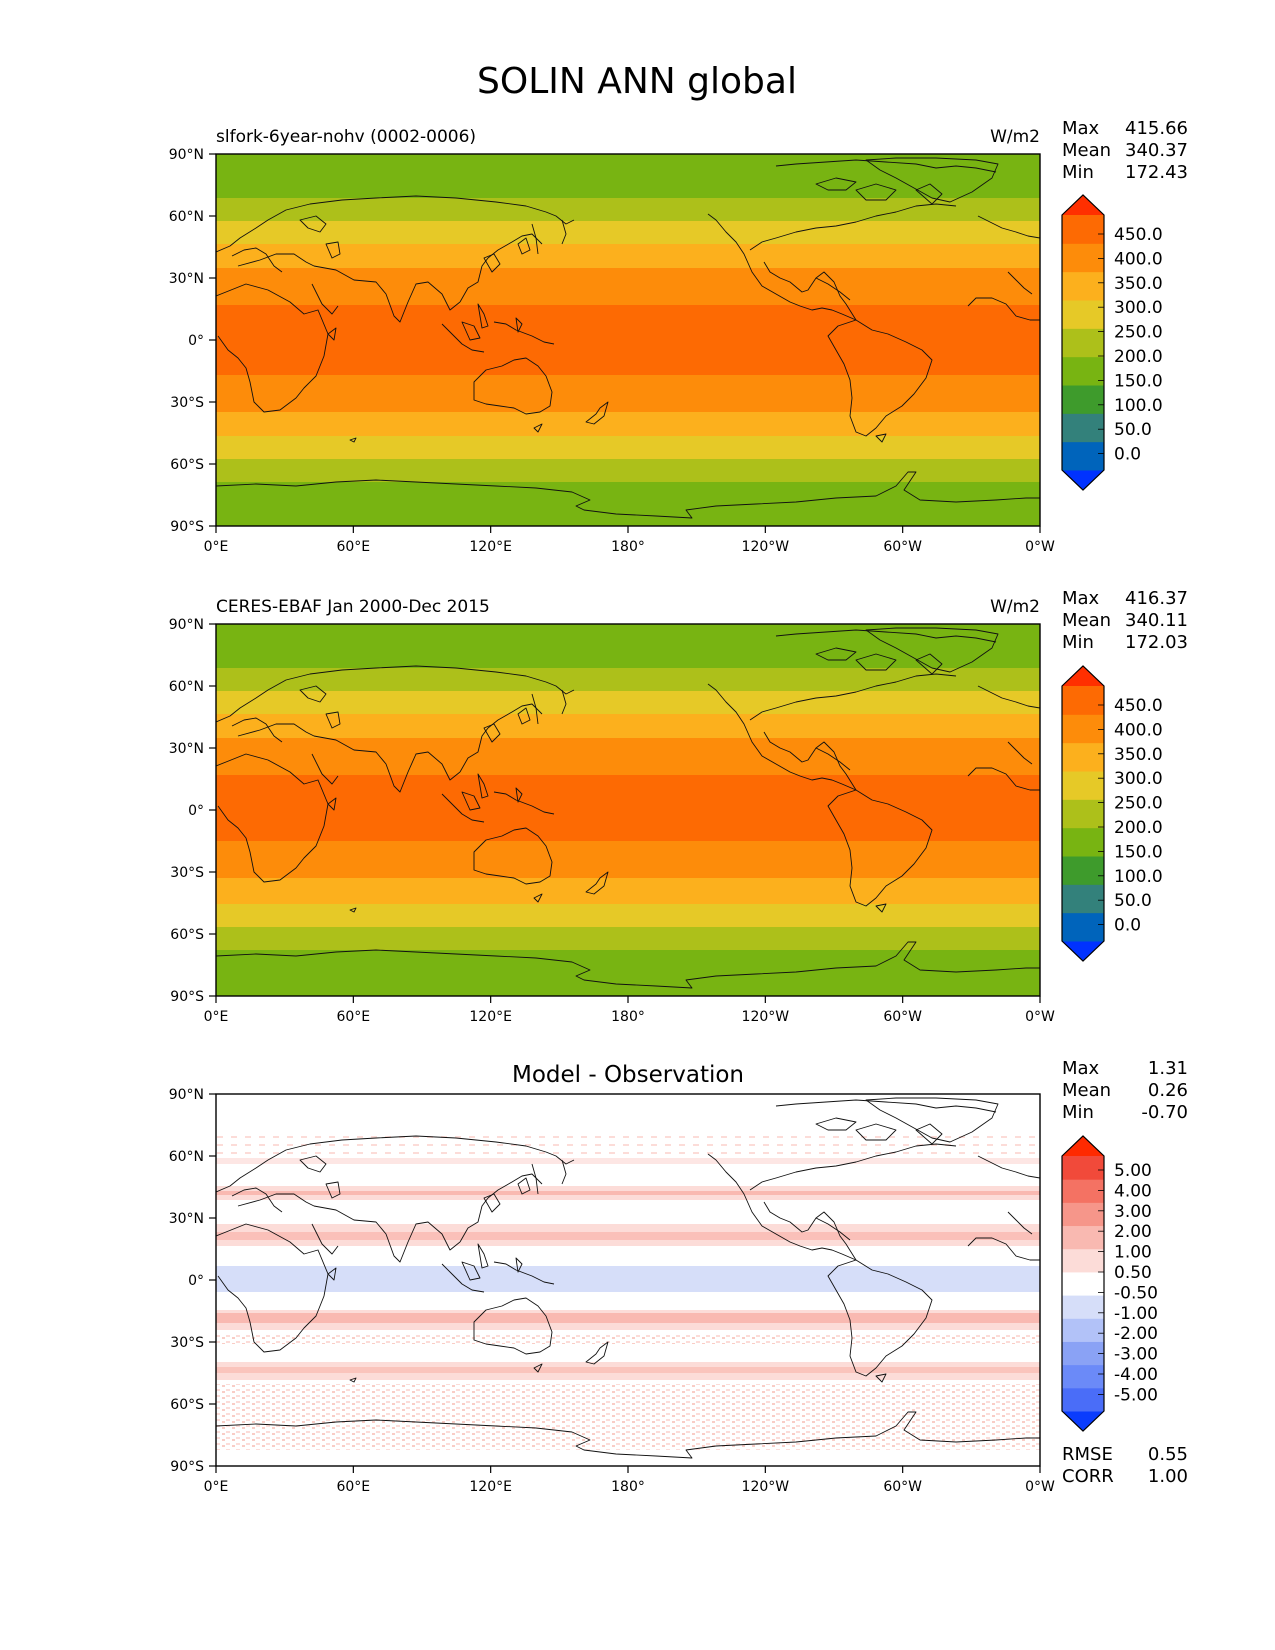 The image size is (1275, 1650). I want to click on band-tropics, so click(628, 808).